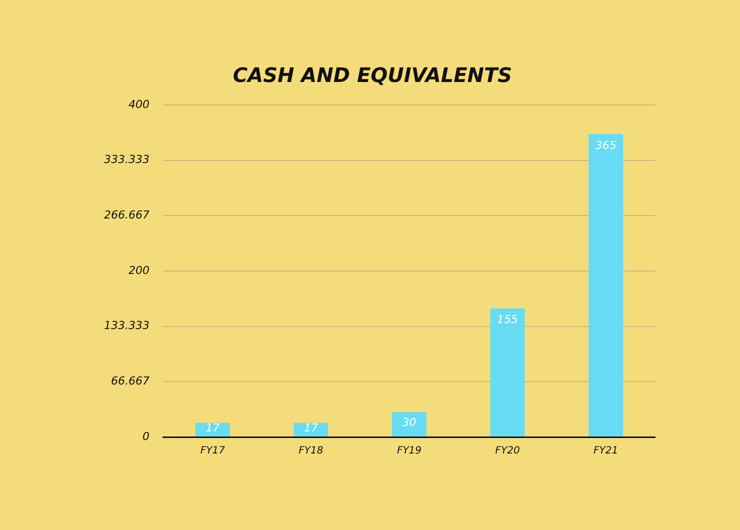 The height and width of the screenshot is (530, 740). Describe the element at coordinates (130, 381) in the screenshot. I see `y-tick-label: 66.667` at that location.